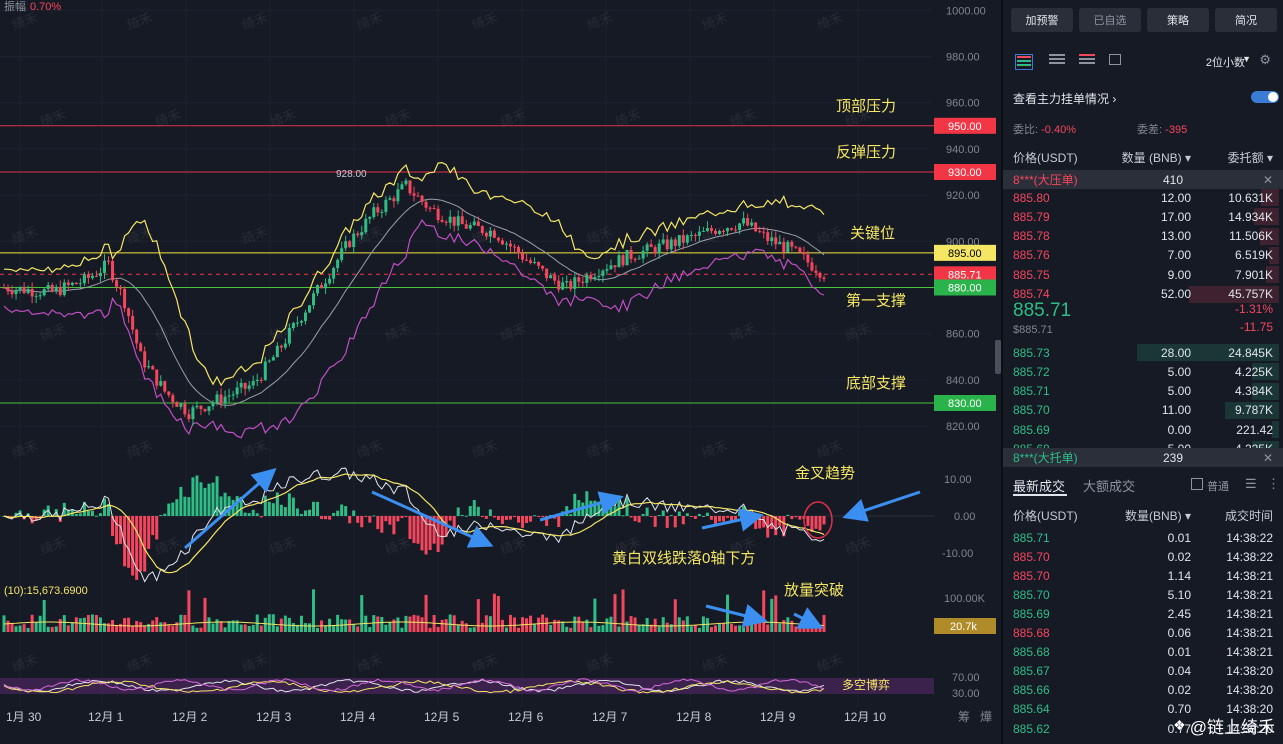 The width and height of the screenshot is (1283, 744). Describe the element at coordinates (1251, 483) in the screenshot. I see `filter-icon: ☰` at that location.